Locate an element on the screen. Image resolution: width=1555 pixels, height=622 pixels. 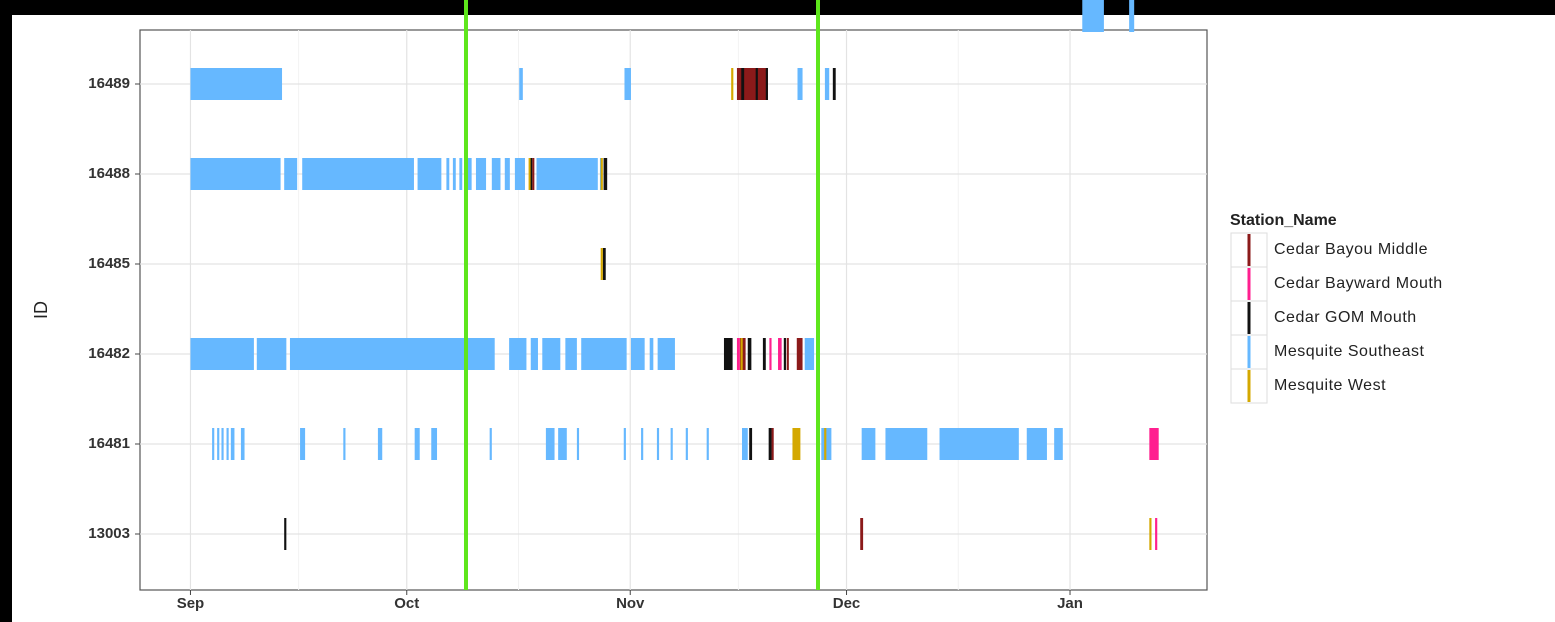
x-tick-label: Oct is located at coordinates (406, 603).